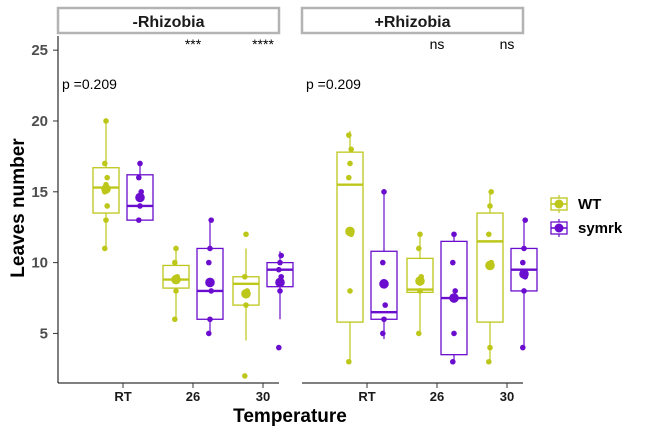 The width and height of the screenshot is (646, 434). I want to click on panel-strip-left-label: -Rhizobia, so click(169, 22).